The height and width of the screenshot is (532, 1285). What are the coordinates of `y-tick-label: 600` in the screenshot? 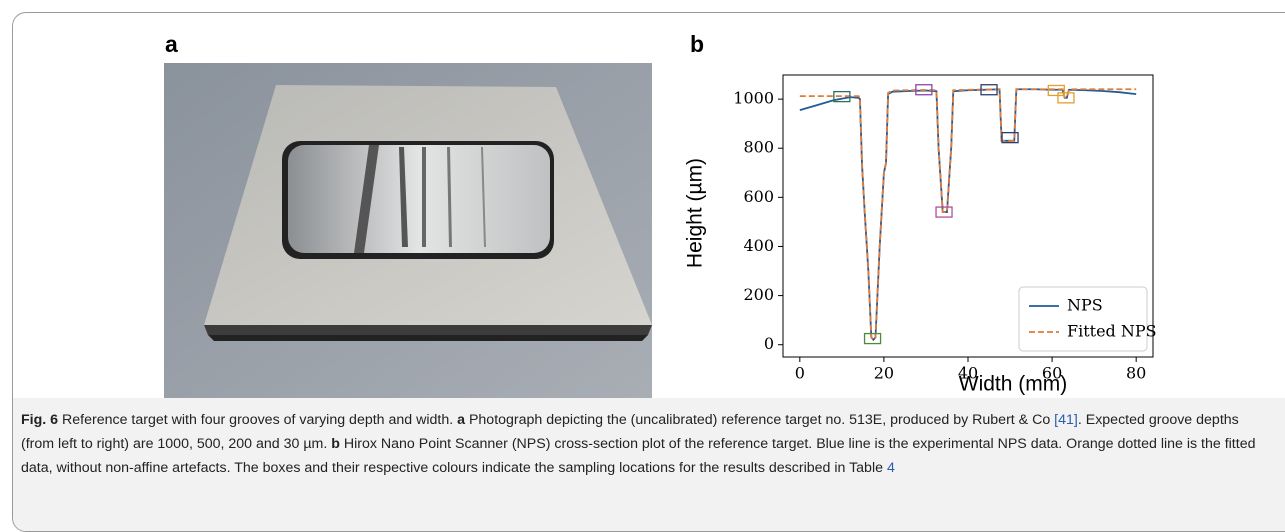 It's located at (758, 196).